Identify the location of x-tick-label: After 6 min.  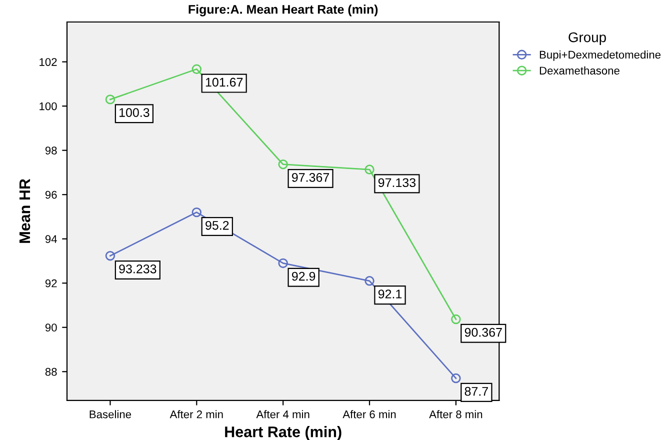
(369, 414).